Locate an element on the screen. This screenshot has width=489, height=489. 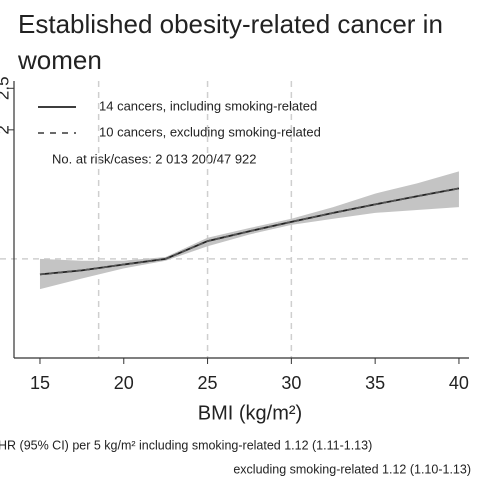
y-tick-label: 2.5 is located at coordinates (6, 88).